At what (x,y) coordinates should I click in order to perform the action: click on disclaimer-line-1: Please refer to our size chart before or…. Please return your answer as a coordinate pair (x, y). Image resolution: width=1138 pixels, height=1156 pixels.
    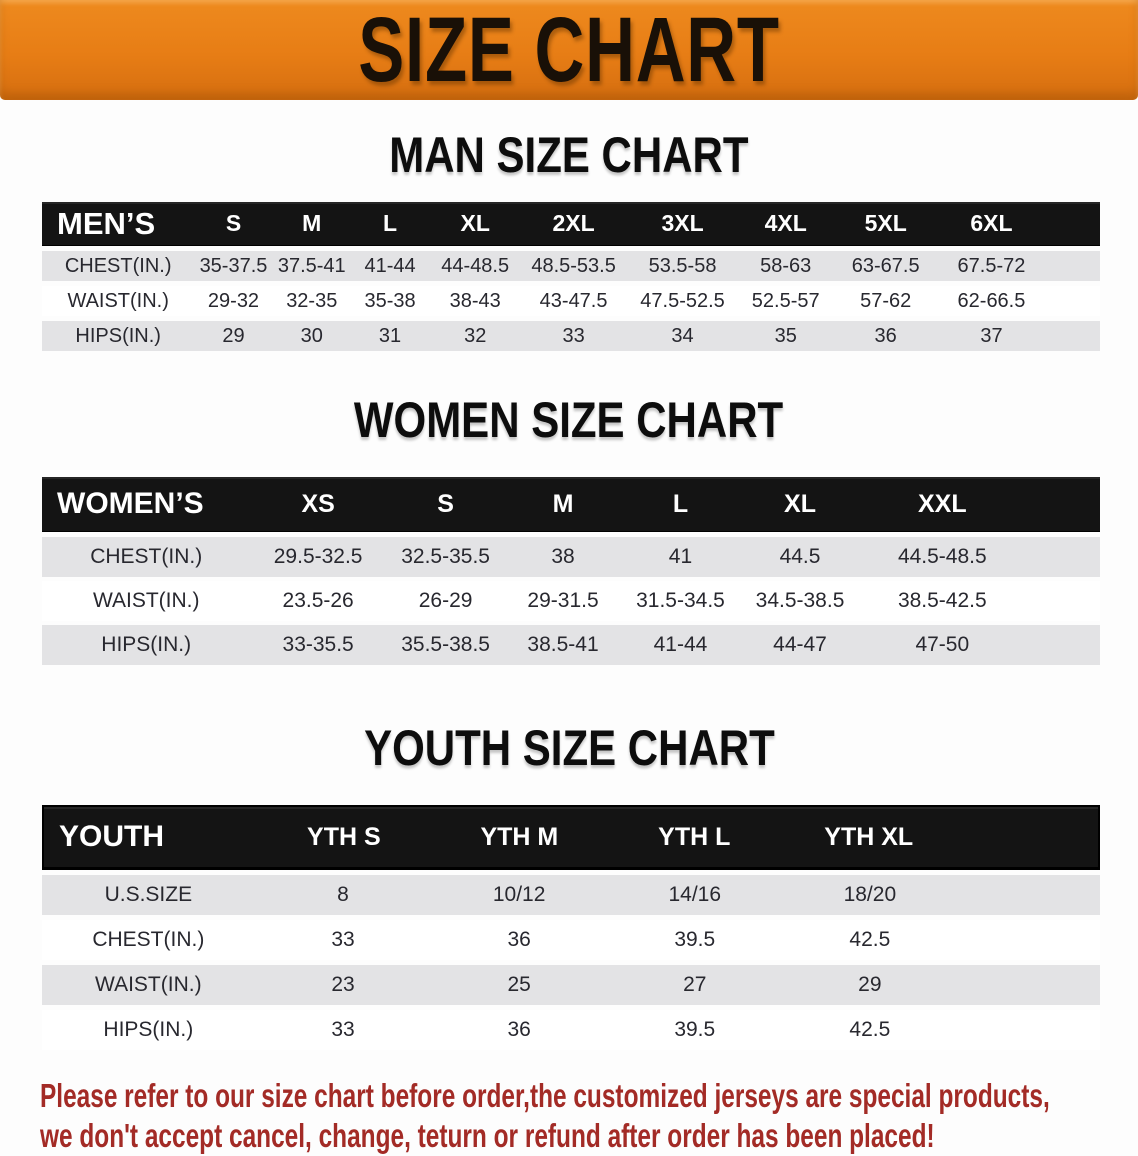
    Looking at the image, I should click on (545, 1095).